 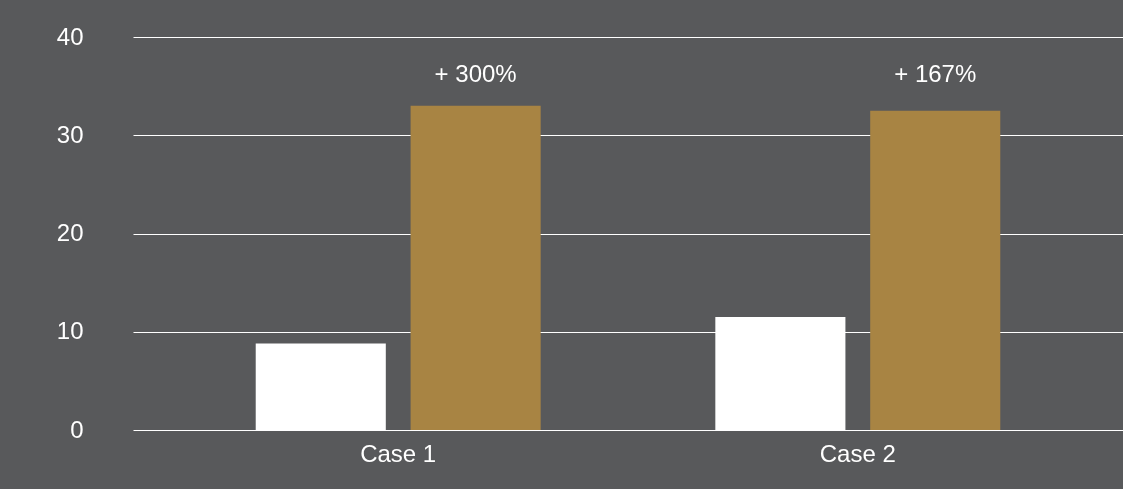 What do you see at coordinates (475, 73) in the screenshot?
I see `annotation: + 300%` at bounding box center [475, 73].